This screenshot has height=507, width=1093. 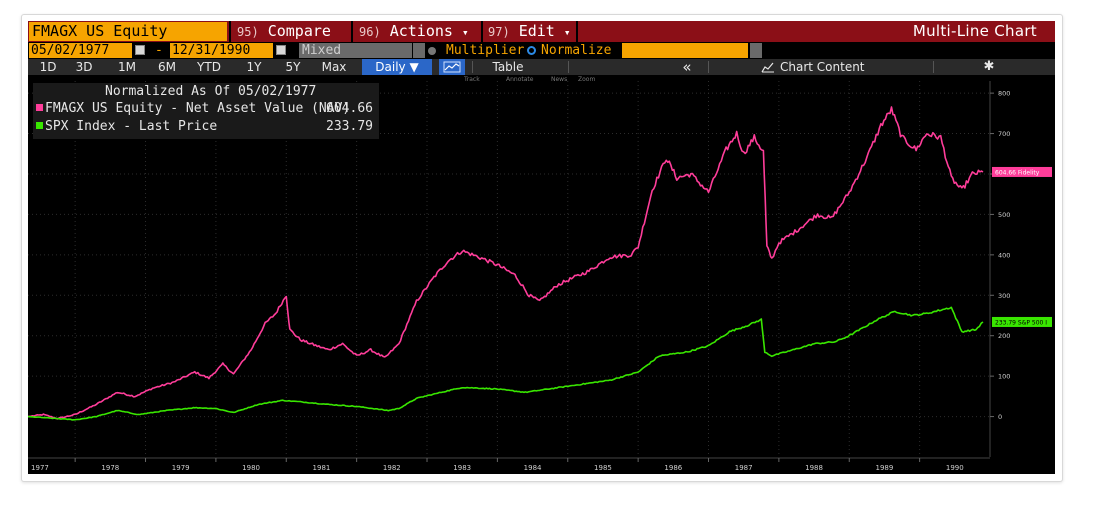 I want to click on x-axis-band, so click(x=541, y=465).